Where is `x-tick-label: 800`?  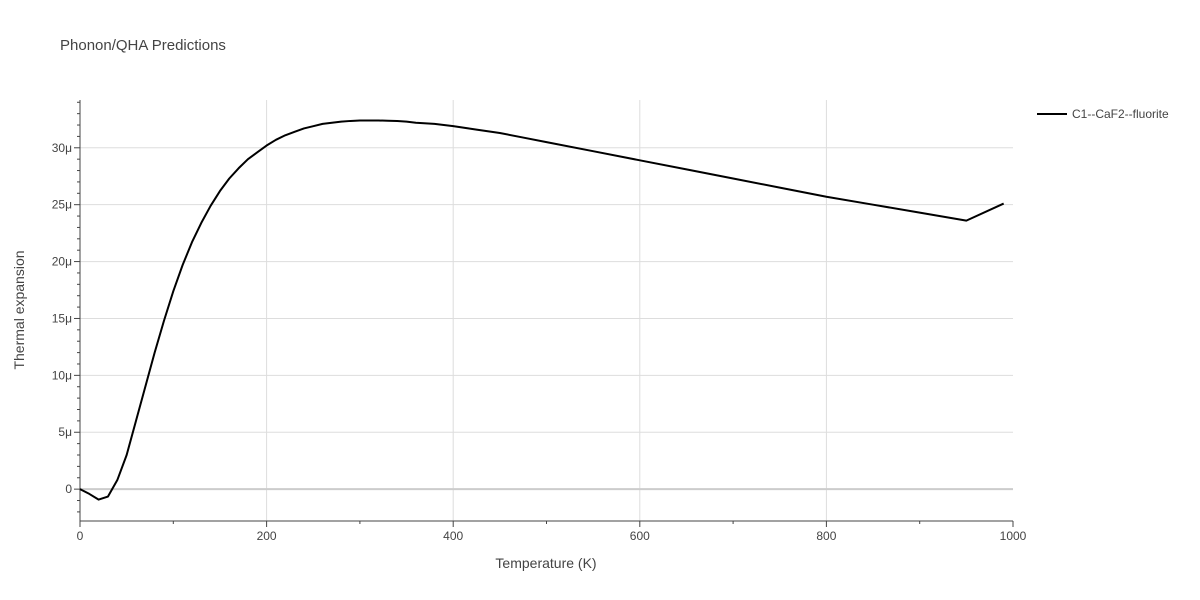
x-tick-label: 800 is located at coordinates (826, 536).